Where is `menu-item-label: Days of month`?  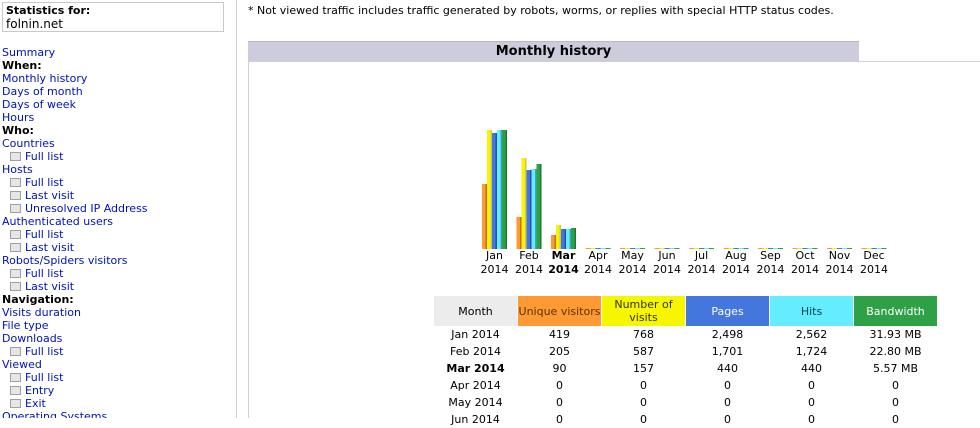 menu-item-label: Days of month is located at coordinates (42, 91).